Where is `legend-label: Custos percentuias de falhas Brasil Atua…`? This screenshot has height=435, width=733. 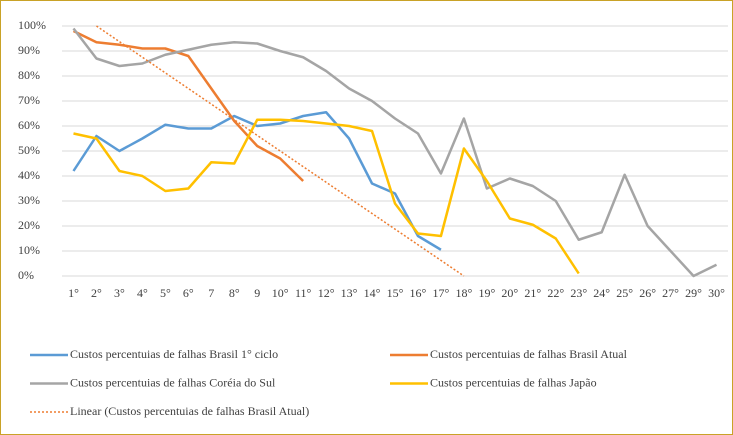 legend-label: Custos percentuias de falhas Brasil Atua… is located at coordinates (529, 354).